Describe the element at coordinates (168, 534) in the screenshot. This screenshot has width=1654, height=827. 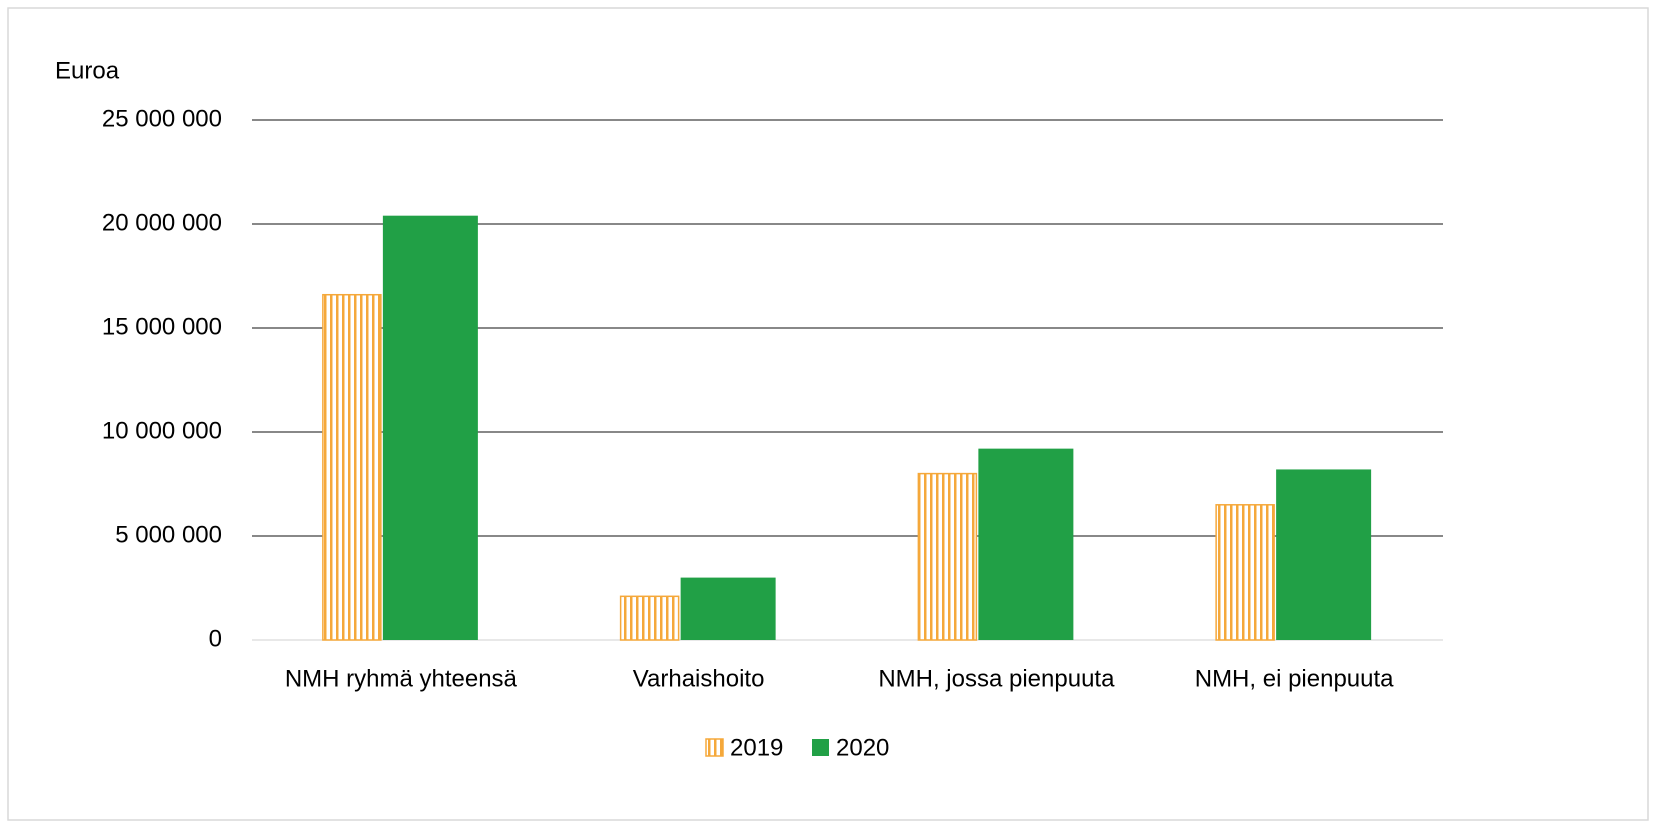
I see `y-tick-label: 5 000 000` at that location.